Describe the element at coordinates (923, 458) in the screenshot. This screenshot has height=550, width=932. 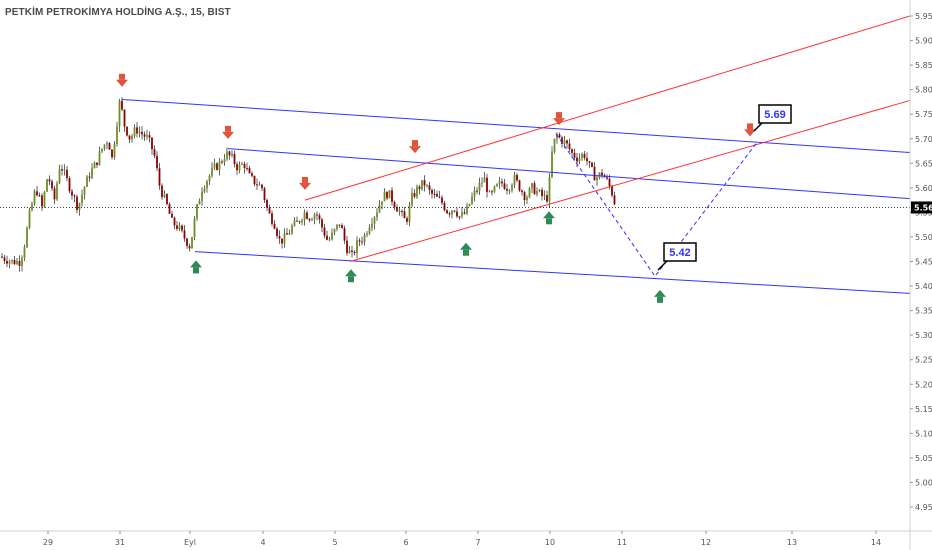
I see `price-tick-label: 5.05` at that location.